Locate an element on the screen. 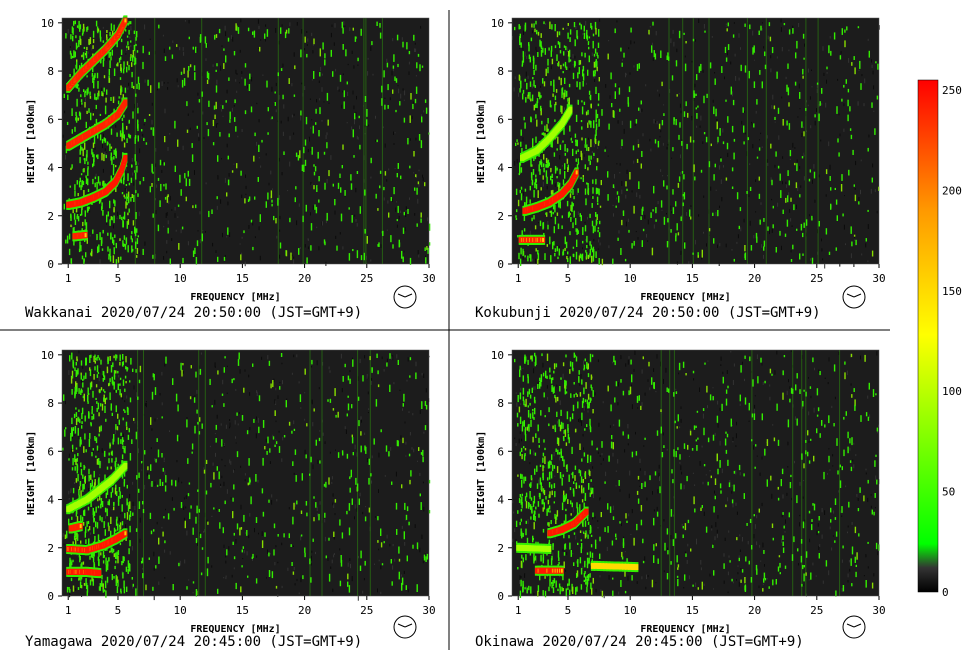 The image size is (968, 660). colorbar-tick-label: 0 is located at coordinates (945, 592).